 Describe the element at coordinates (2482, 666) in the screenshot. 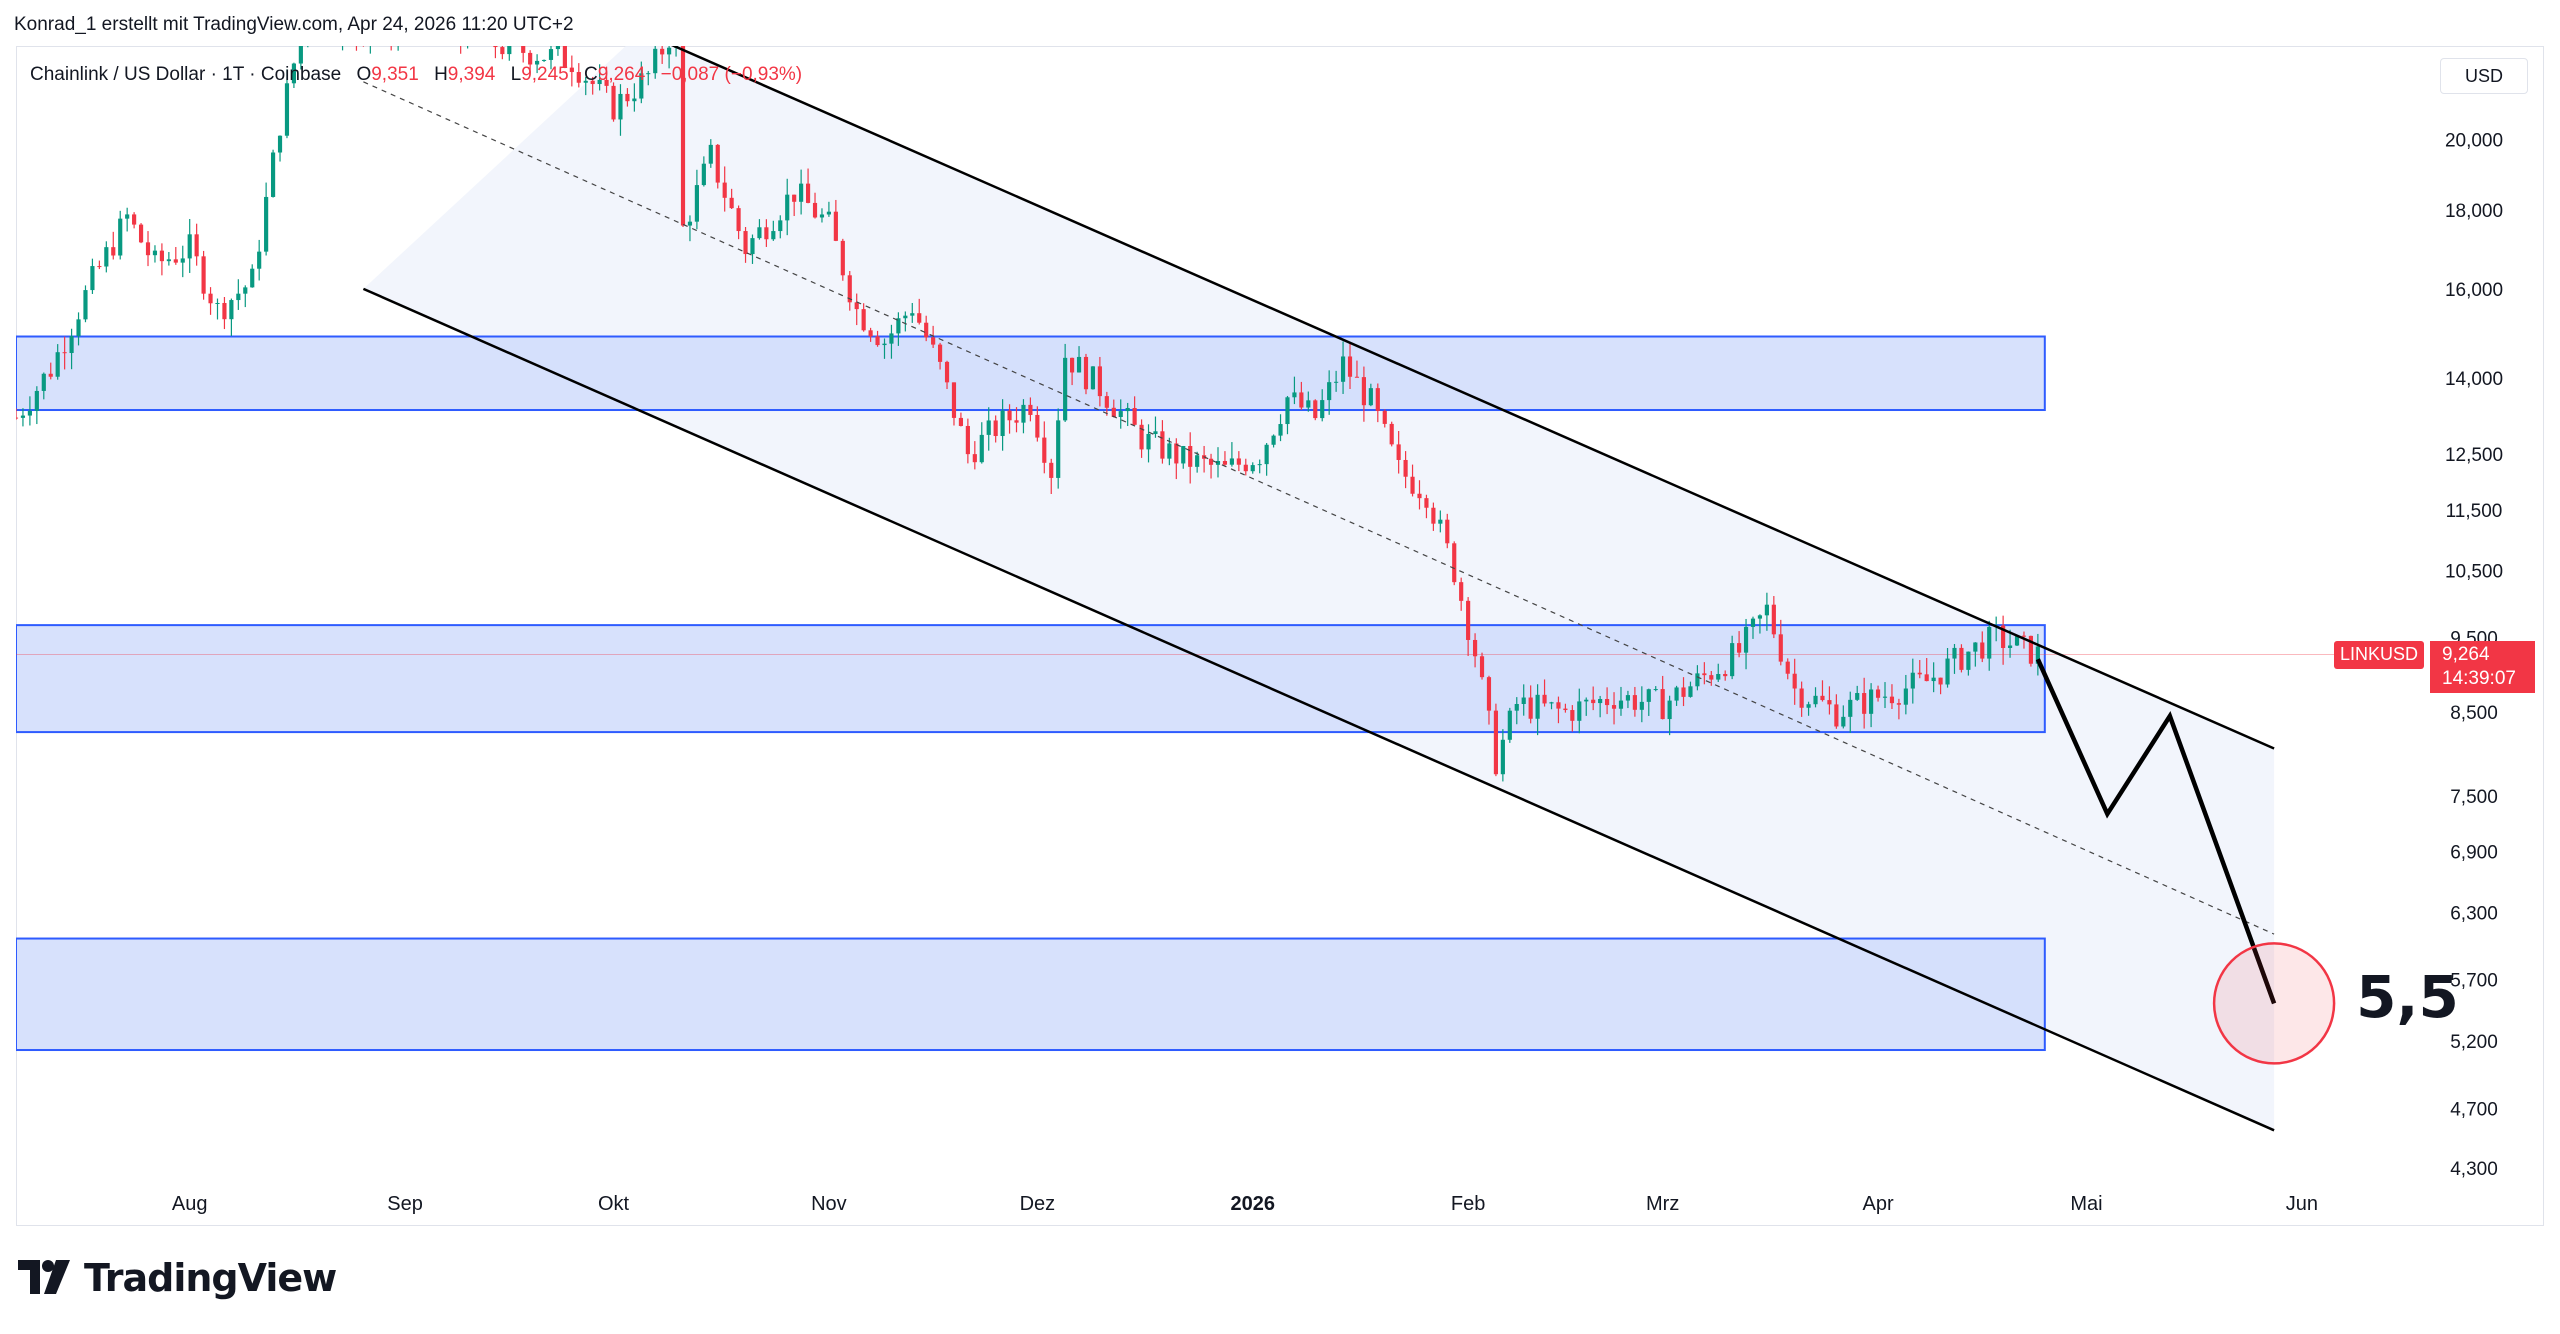

I see `last-price-badge: 9,264 14:39:07` at that location.